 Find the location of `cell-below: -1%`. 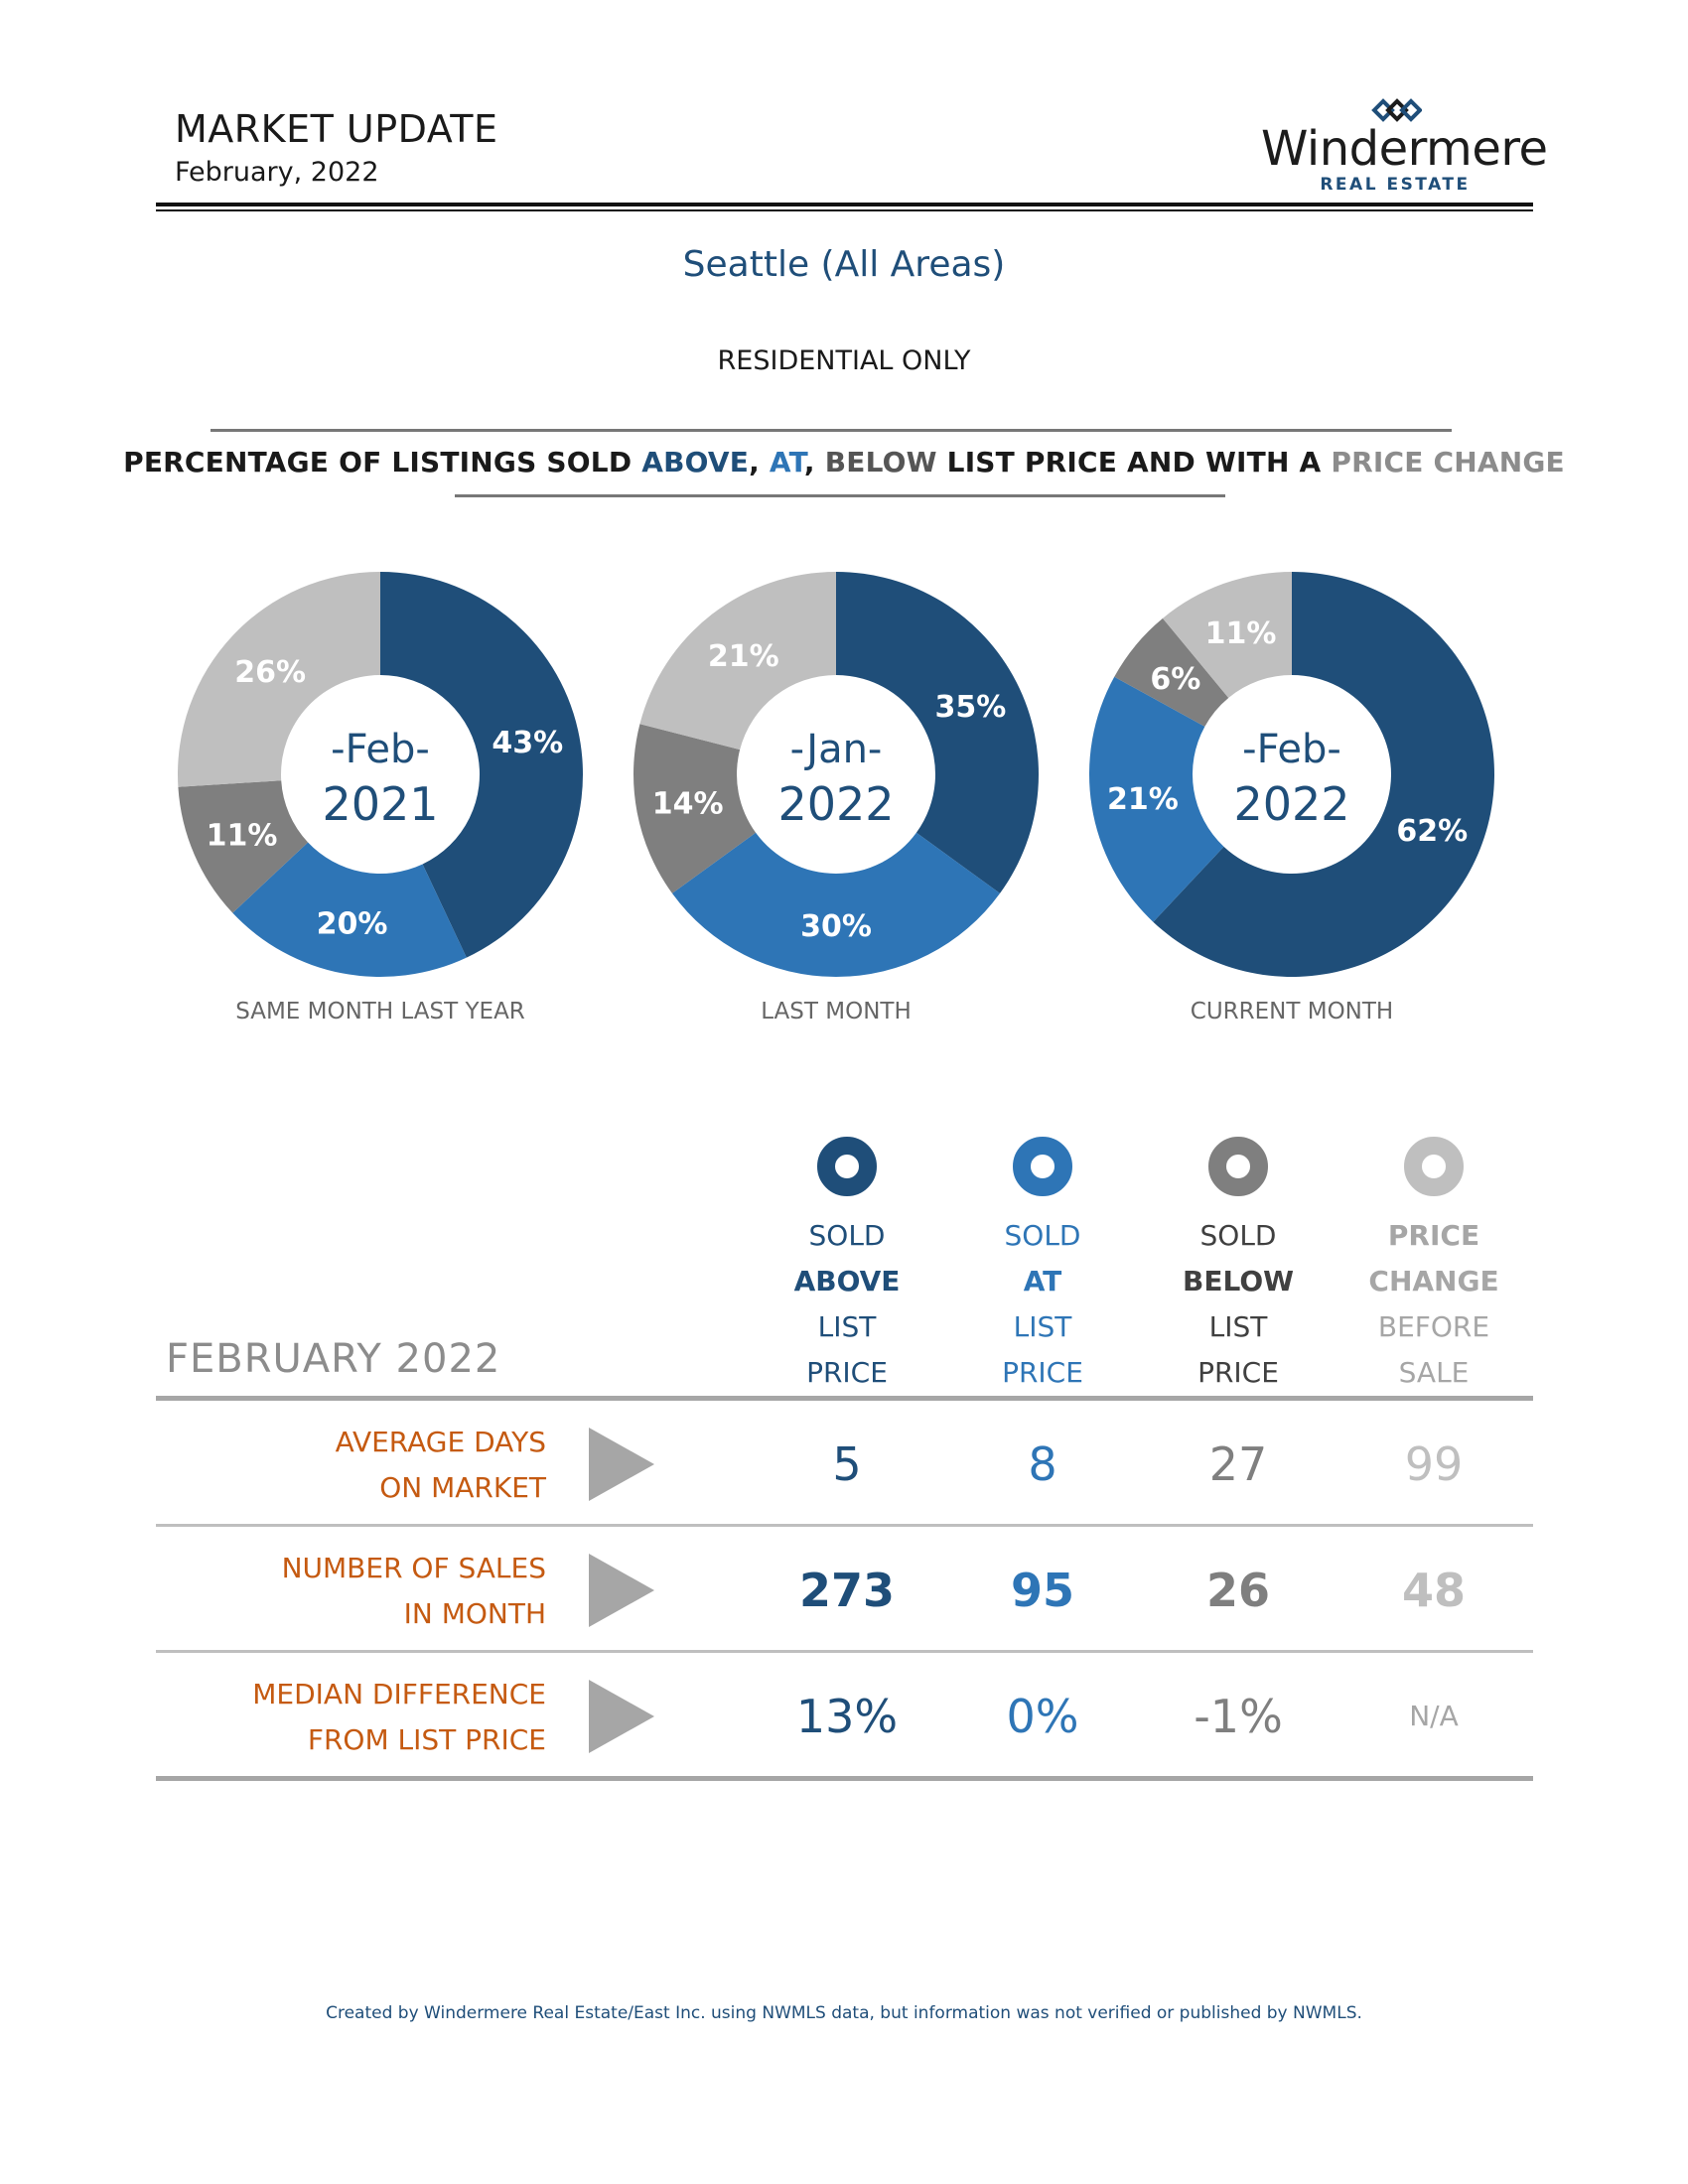

cell-below: -1% is located at coordinates (1238, 1716).